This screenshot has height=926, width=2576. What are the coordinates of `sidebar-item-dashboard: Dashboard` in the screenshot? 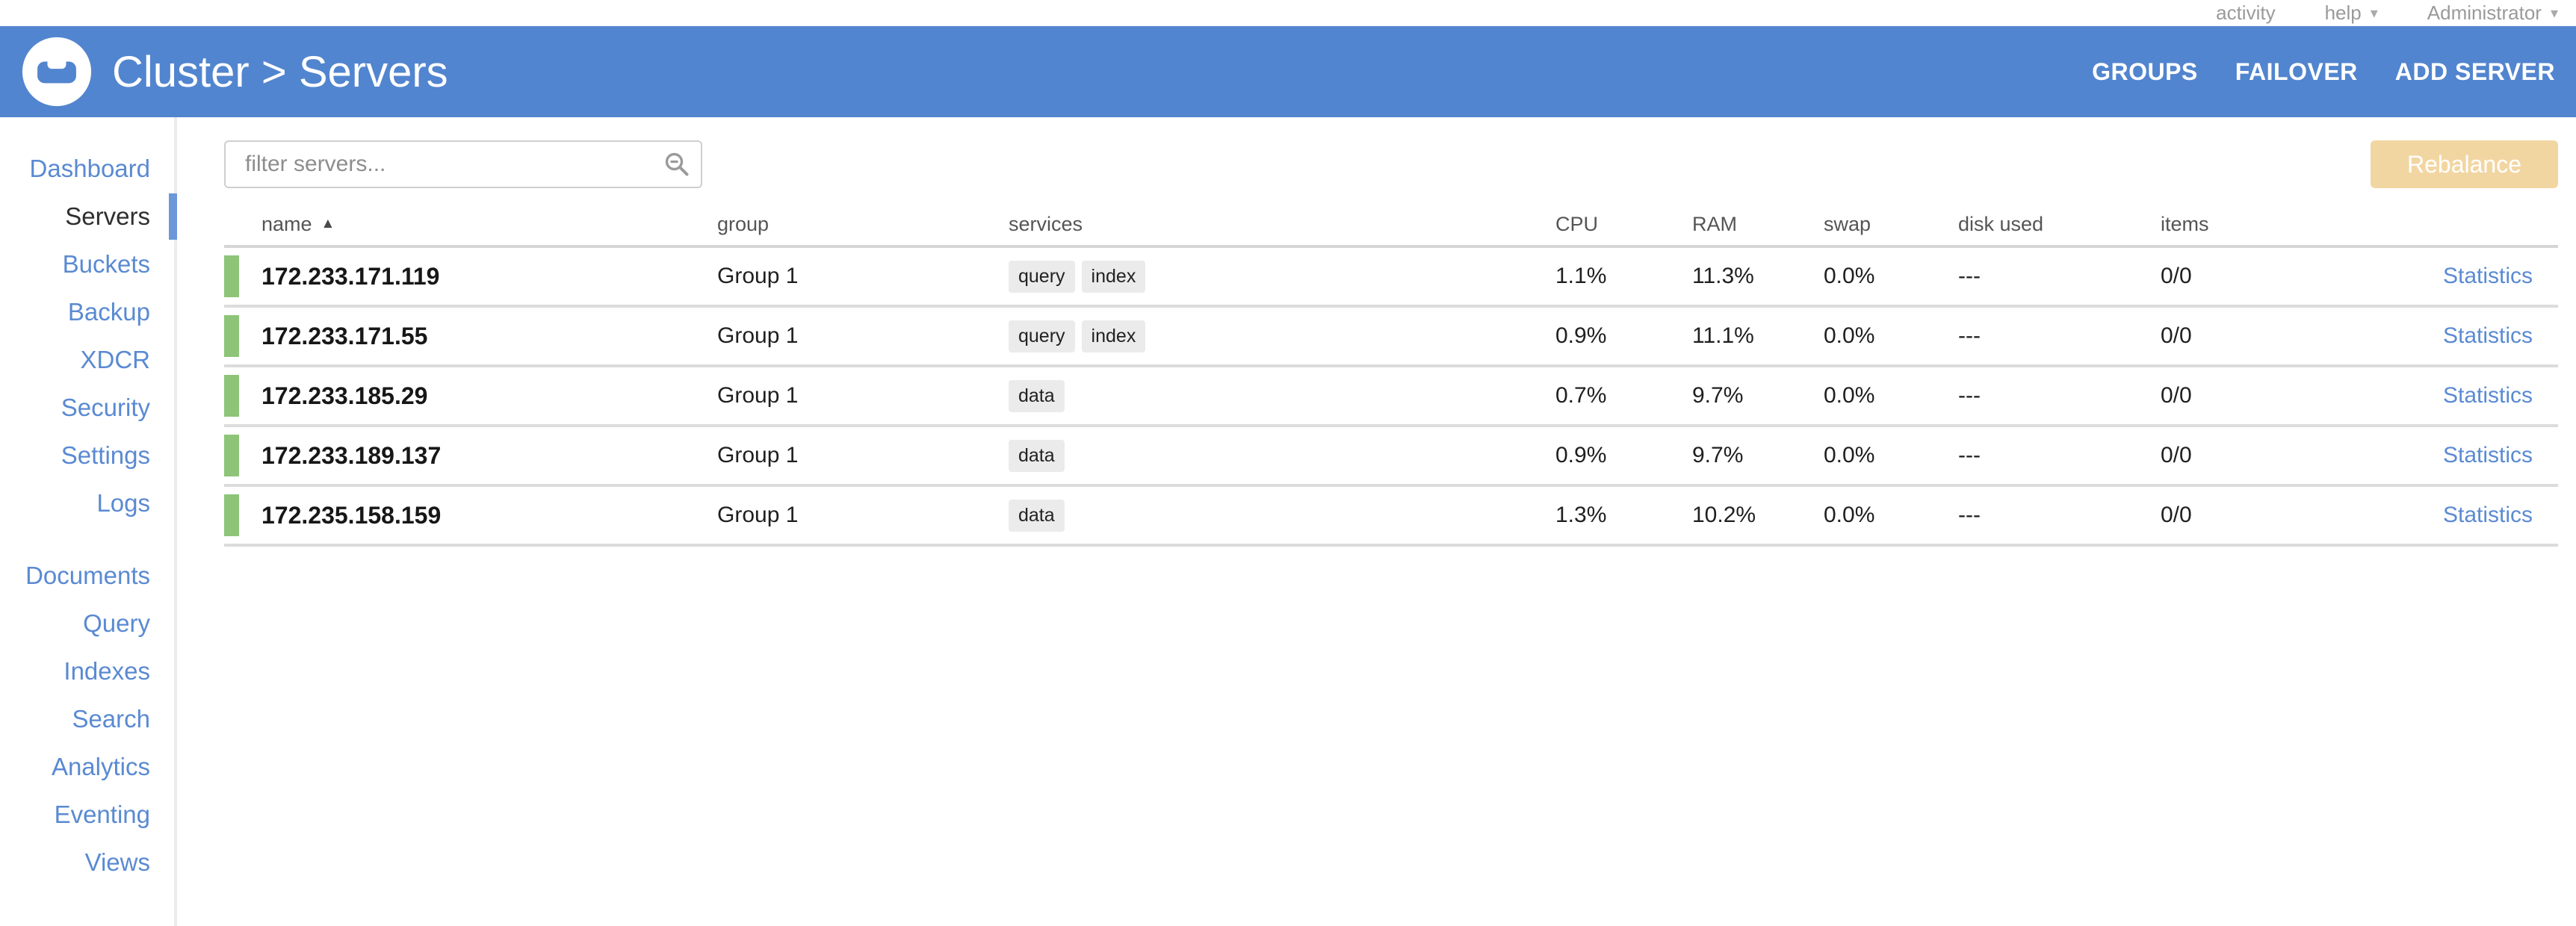 It's located at (89, 169).